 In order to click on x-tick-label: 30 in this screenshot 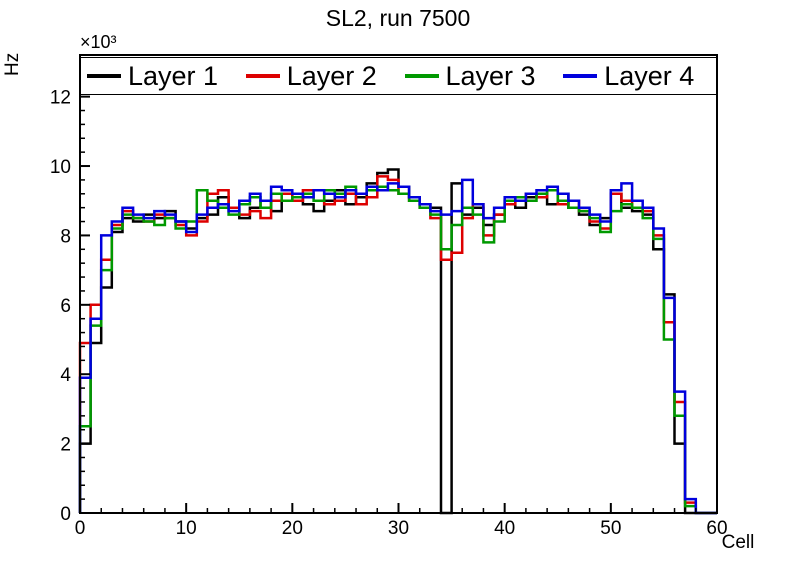, I will do `click(398, 528)`.